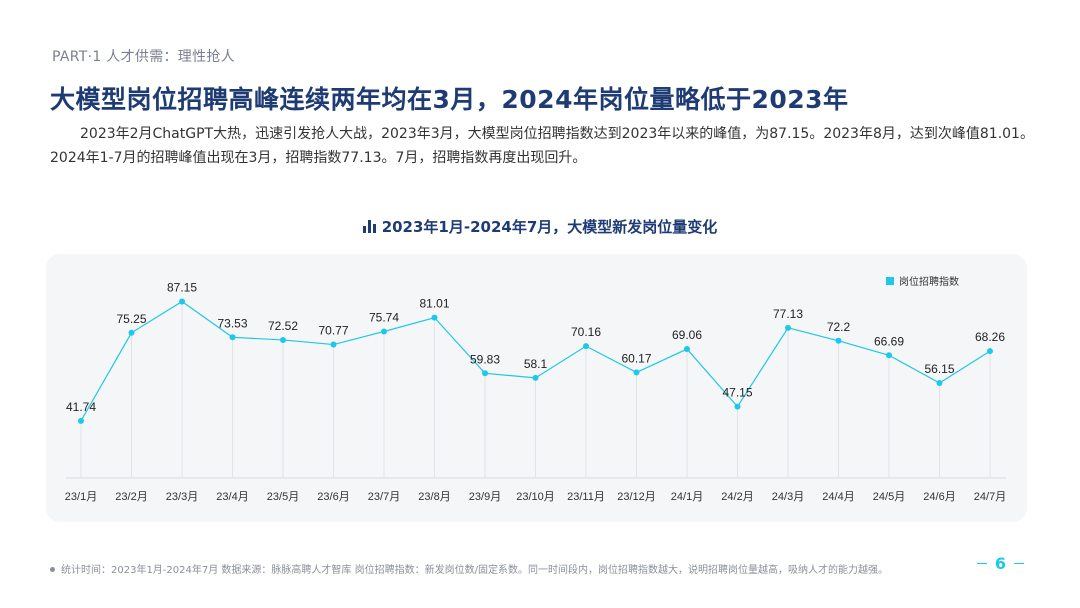 The height and width of the screenshot is (608, 1080). I want to click on data-label-12: 69.06, so click(687, 335).